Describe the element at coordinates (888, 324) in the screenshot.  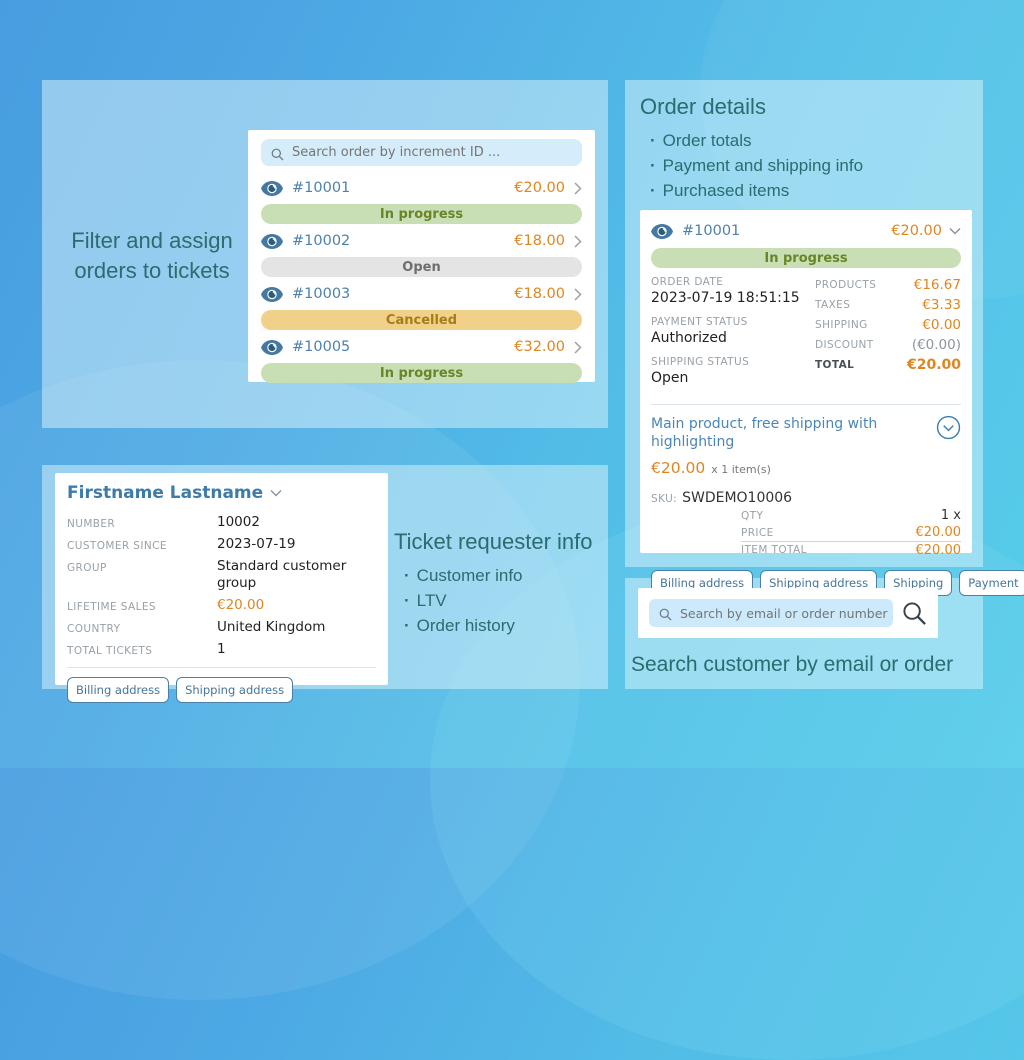
I see `total-row-shipping: SHIPPING €0.00` at that location.